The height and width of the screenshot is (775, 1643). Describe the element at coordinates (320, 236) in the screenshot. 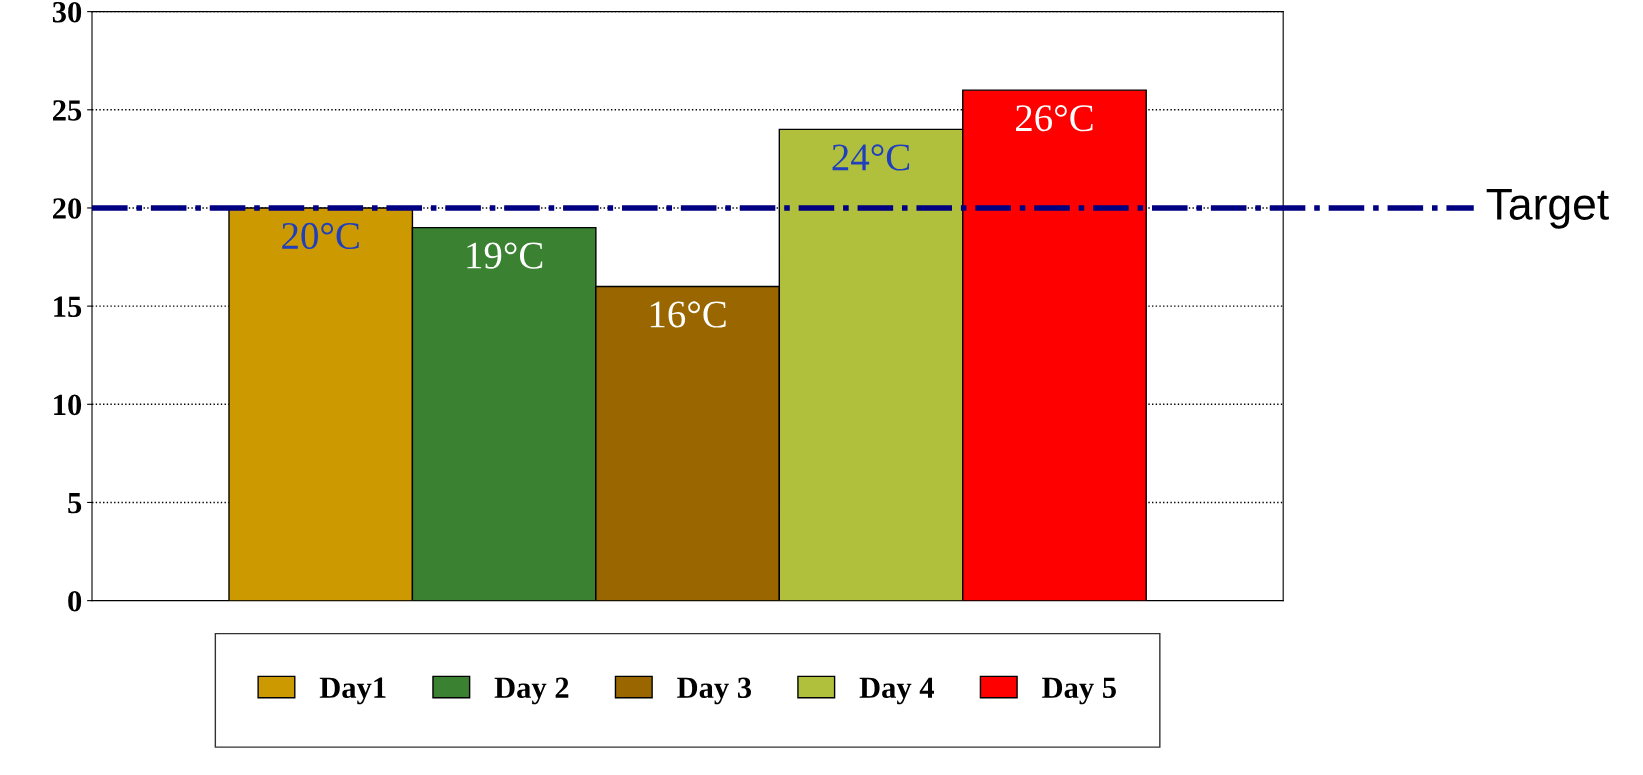

I see `data-label: 20°C` at that location.